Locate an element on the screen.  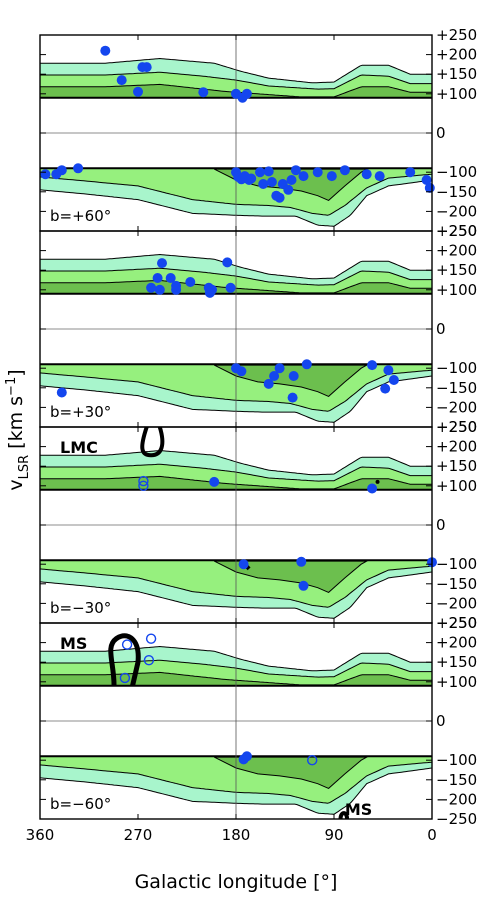
ms-contour is located at coordinates (124, 660).